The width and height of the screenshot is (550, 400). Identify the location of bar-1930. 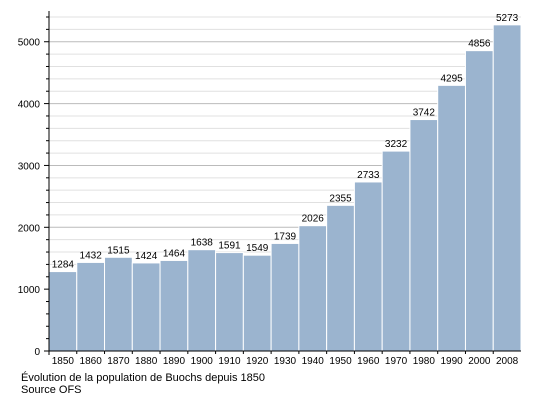
(285, 297).